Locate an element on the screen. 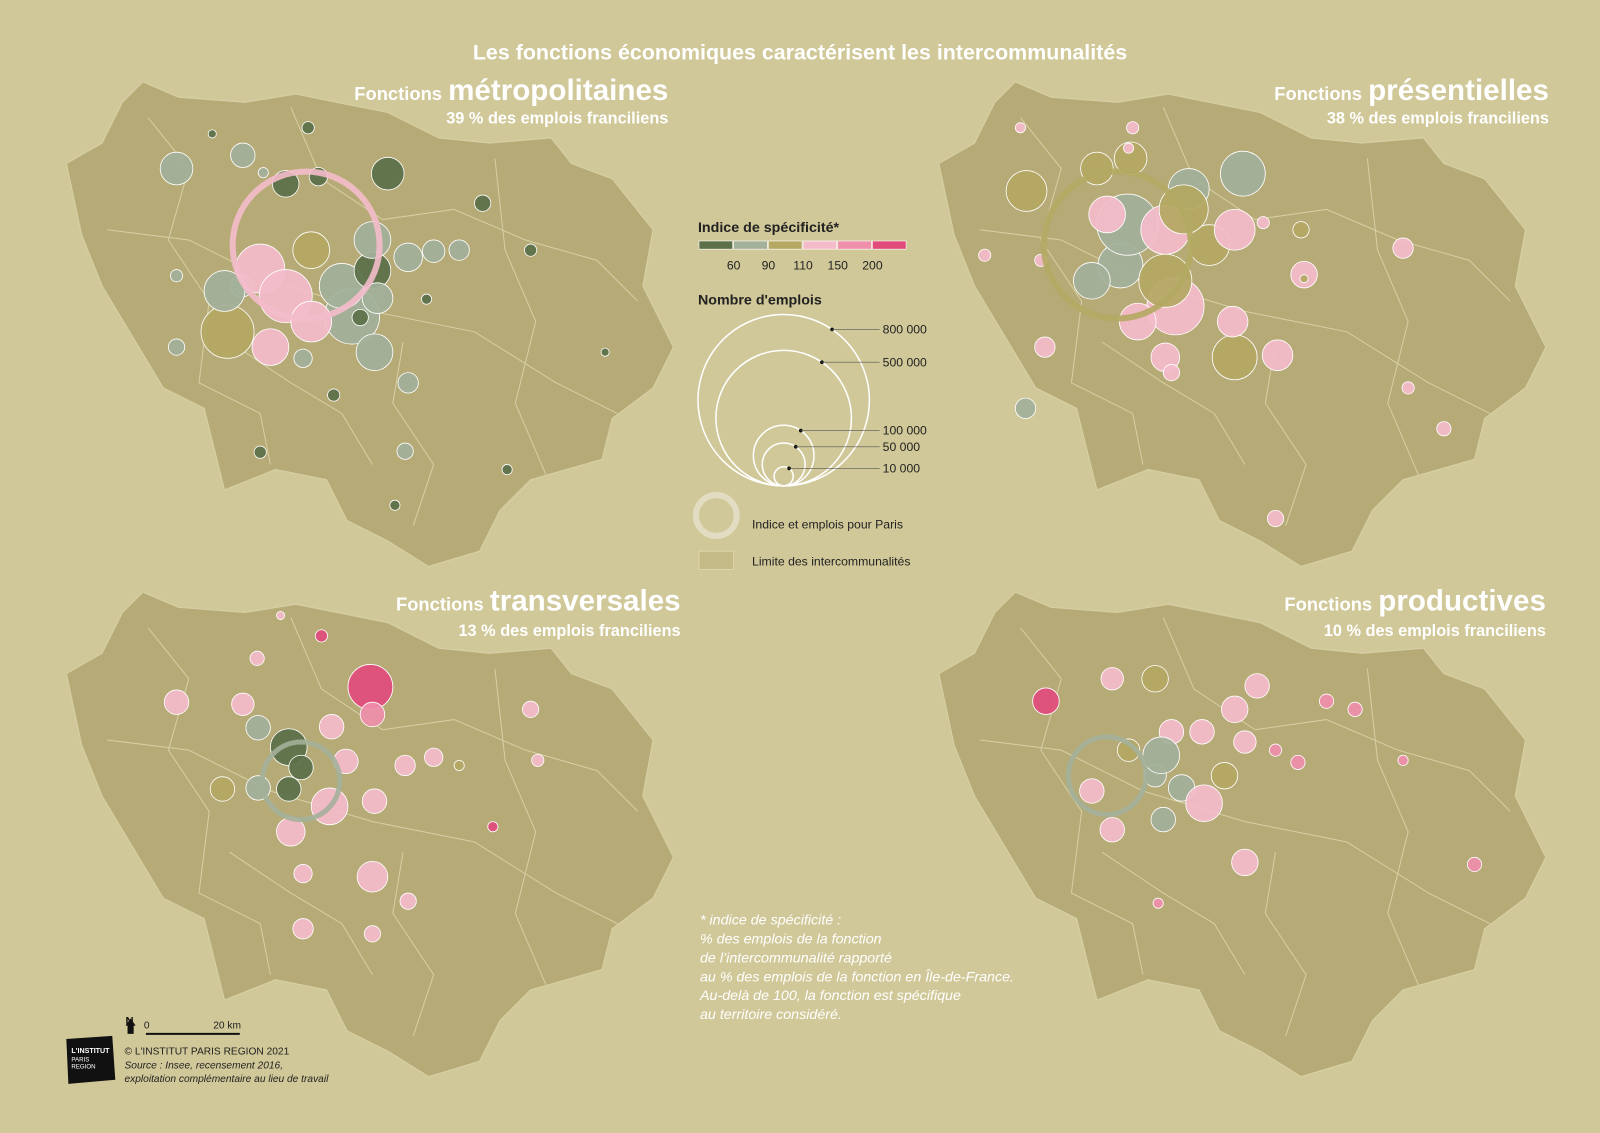  panel-title: Fonctions métropolitaines is located at coordinates (511, 90).